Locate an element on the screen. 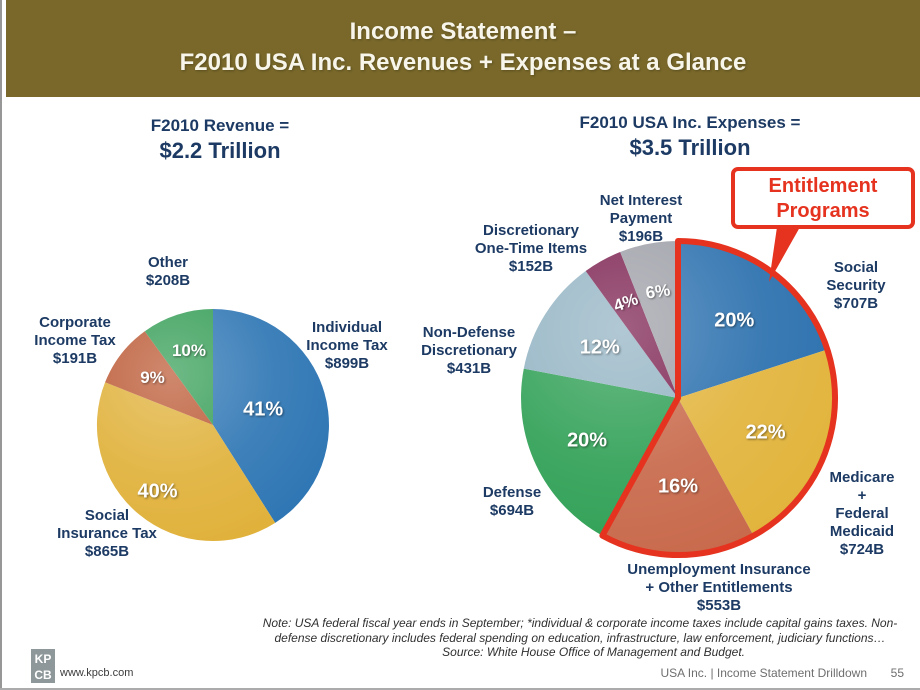 This screenshot has height=690, width=920. revenue-title-text: F2010 Revenue = is located at coordinates (220, 125).